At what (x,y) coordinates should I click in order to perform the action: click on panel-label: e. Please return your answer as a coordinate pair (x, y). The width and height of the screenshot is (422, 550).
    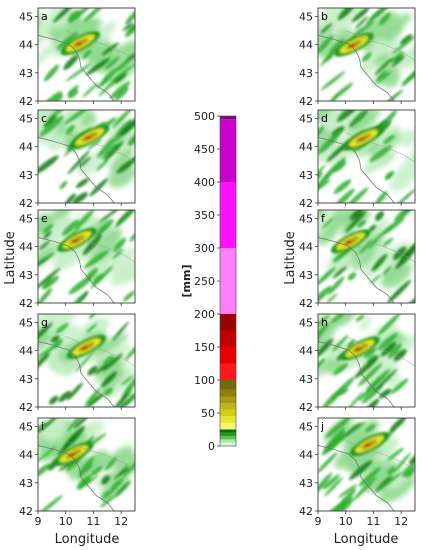
    Looking at the image, I should click on (44, 218).